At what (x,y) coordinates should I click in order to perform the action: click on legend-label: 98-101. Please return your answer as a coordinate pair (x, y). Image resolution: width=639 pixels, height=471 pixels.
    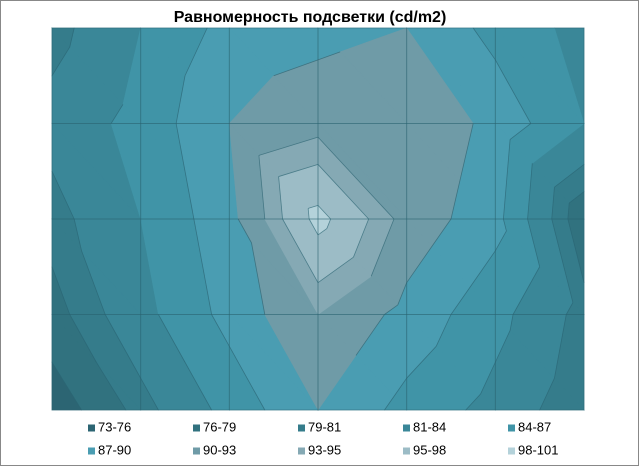
    Looking at the image, I should click on (538, 449).